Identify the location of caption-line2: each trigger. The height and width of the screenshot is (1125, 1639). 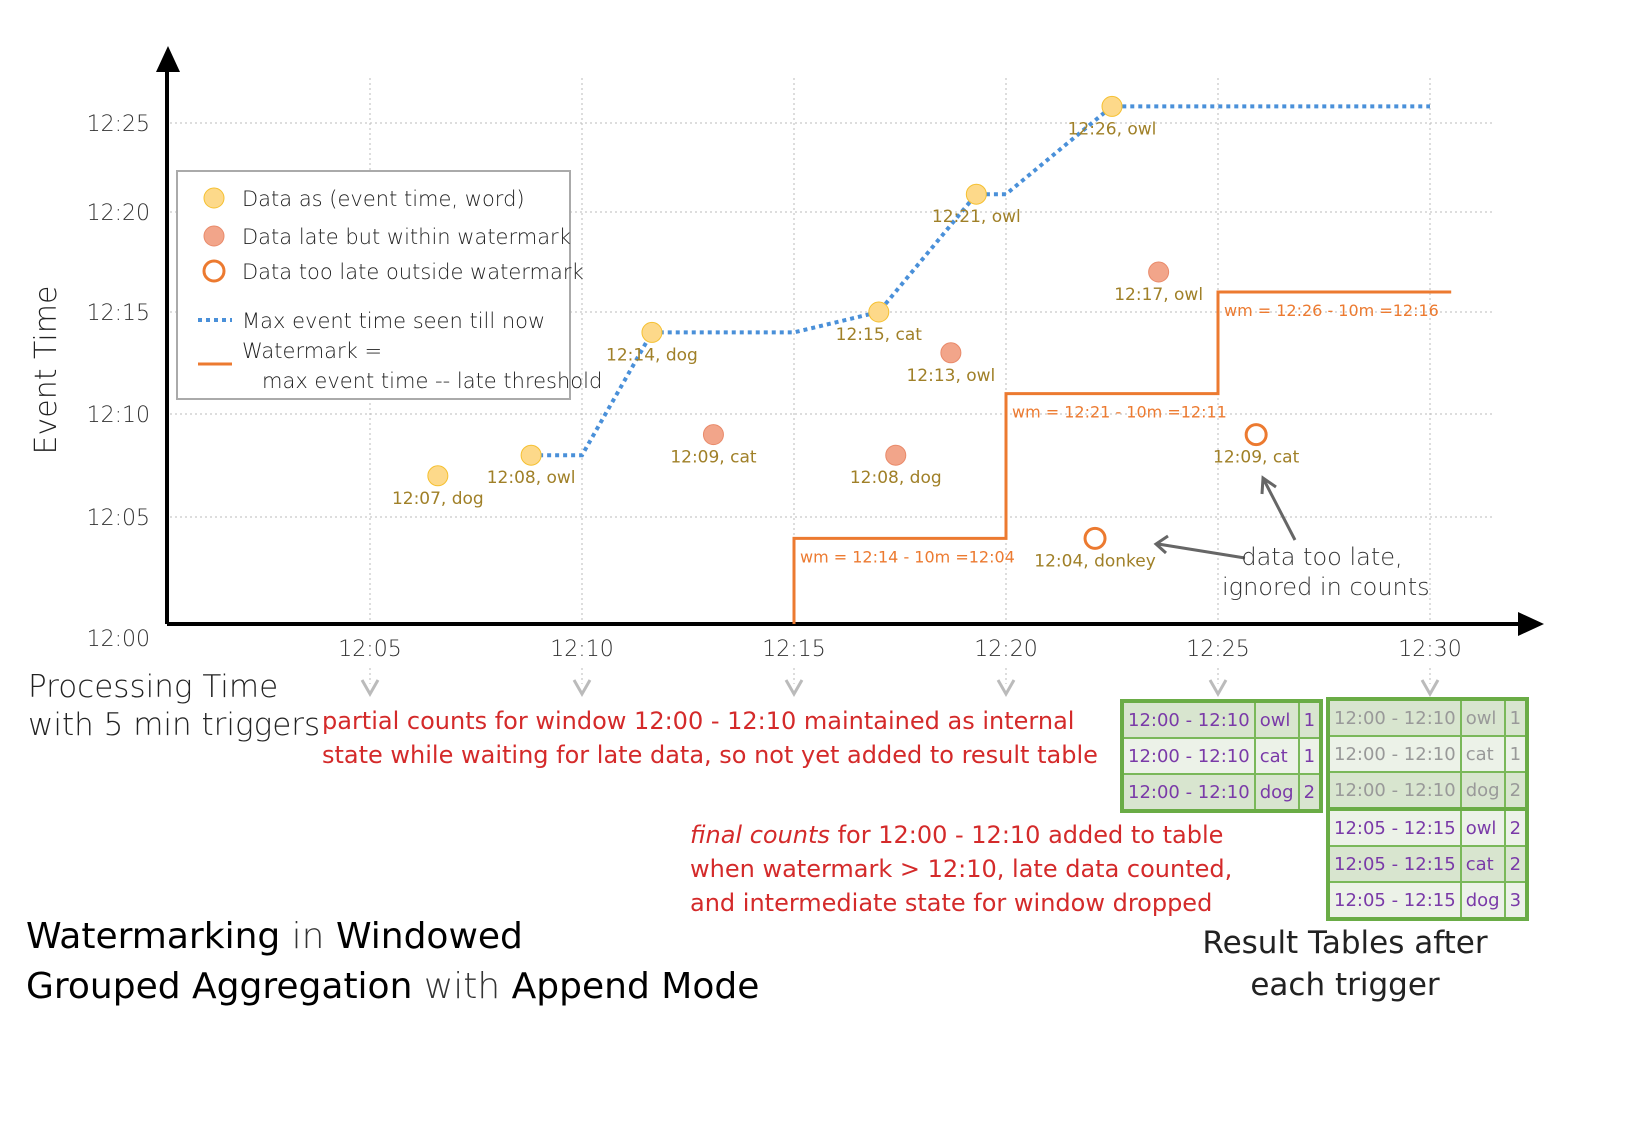
(1345, 985).